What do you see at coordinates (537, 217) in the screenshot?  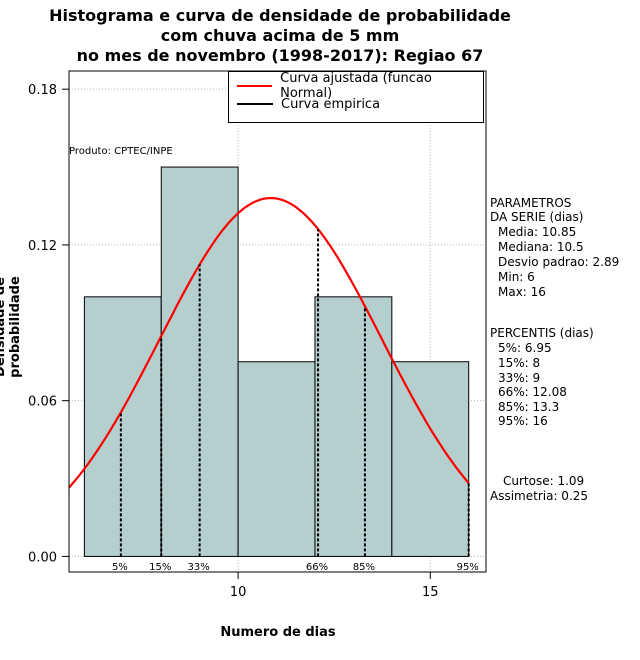 I see `parametros-header-2: DA SERIE (dias)` at bounding box center [537, 217].